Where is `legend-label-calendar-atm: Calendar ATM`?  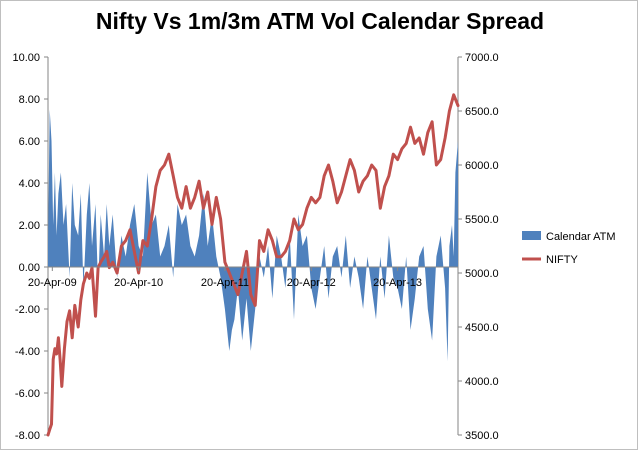 legend-label-calendar-atm: Calendar ATM is located at coordinates (581, 237).